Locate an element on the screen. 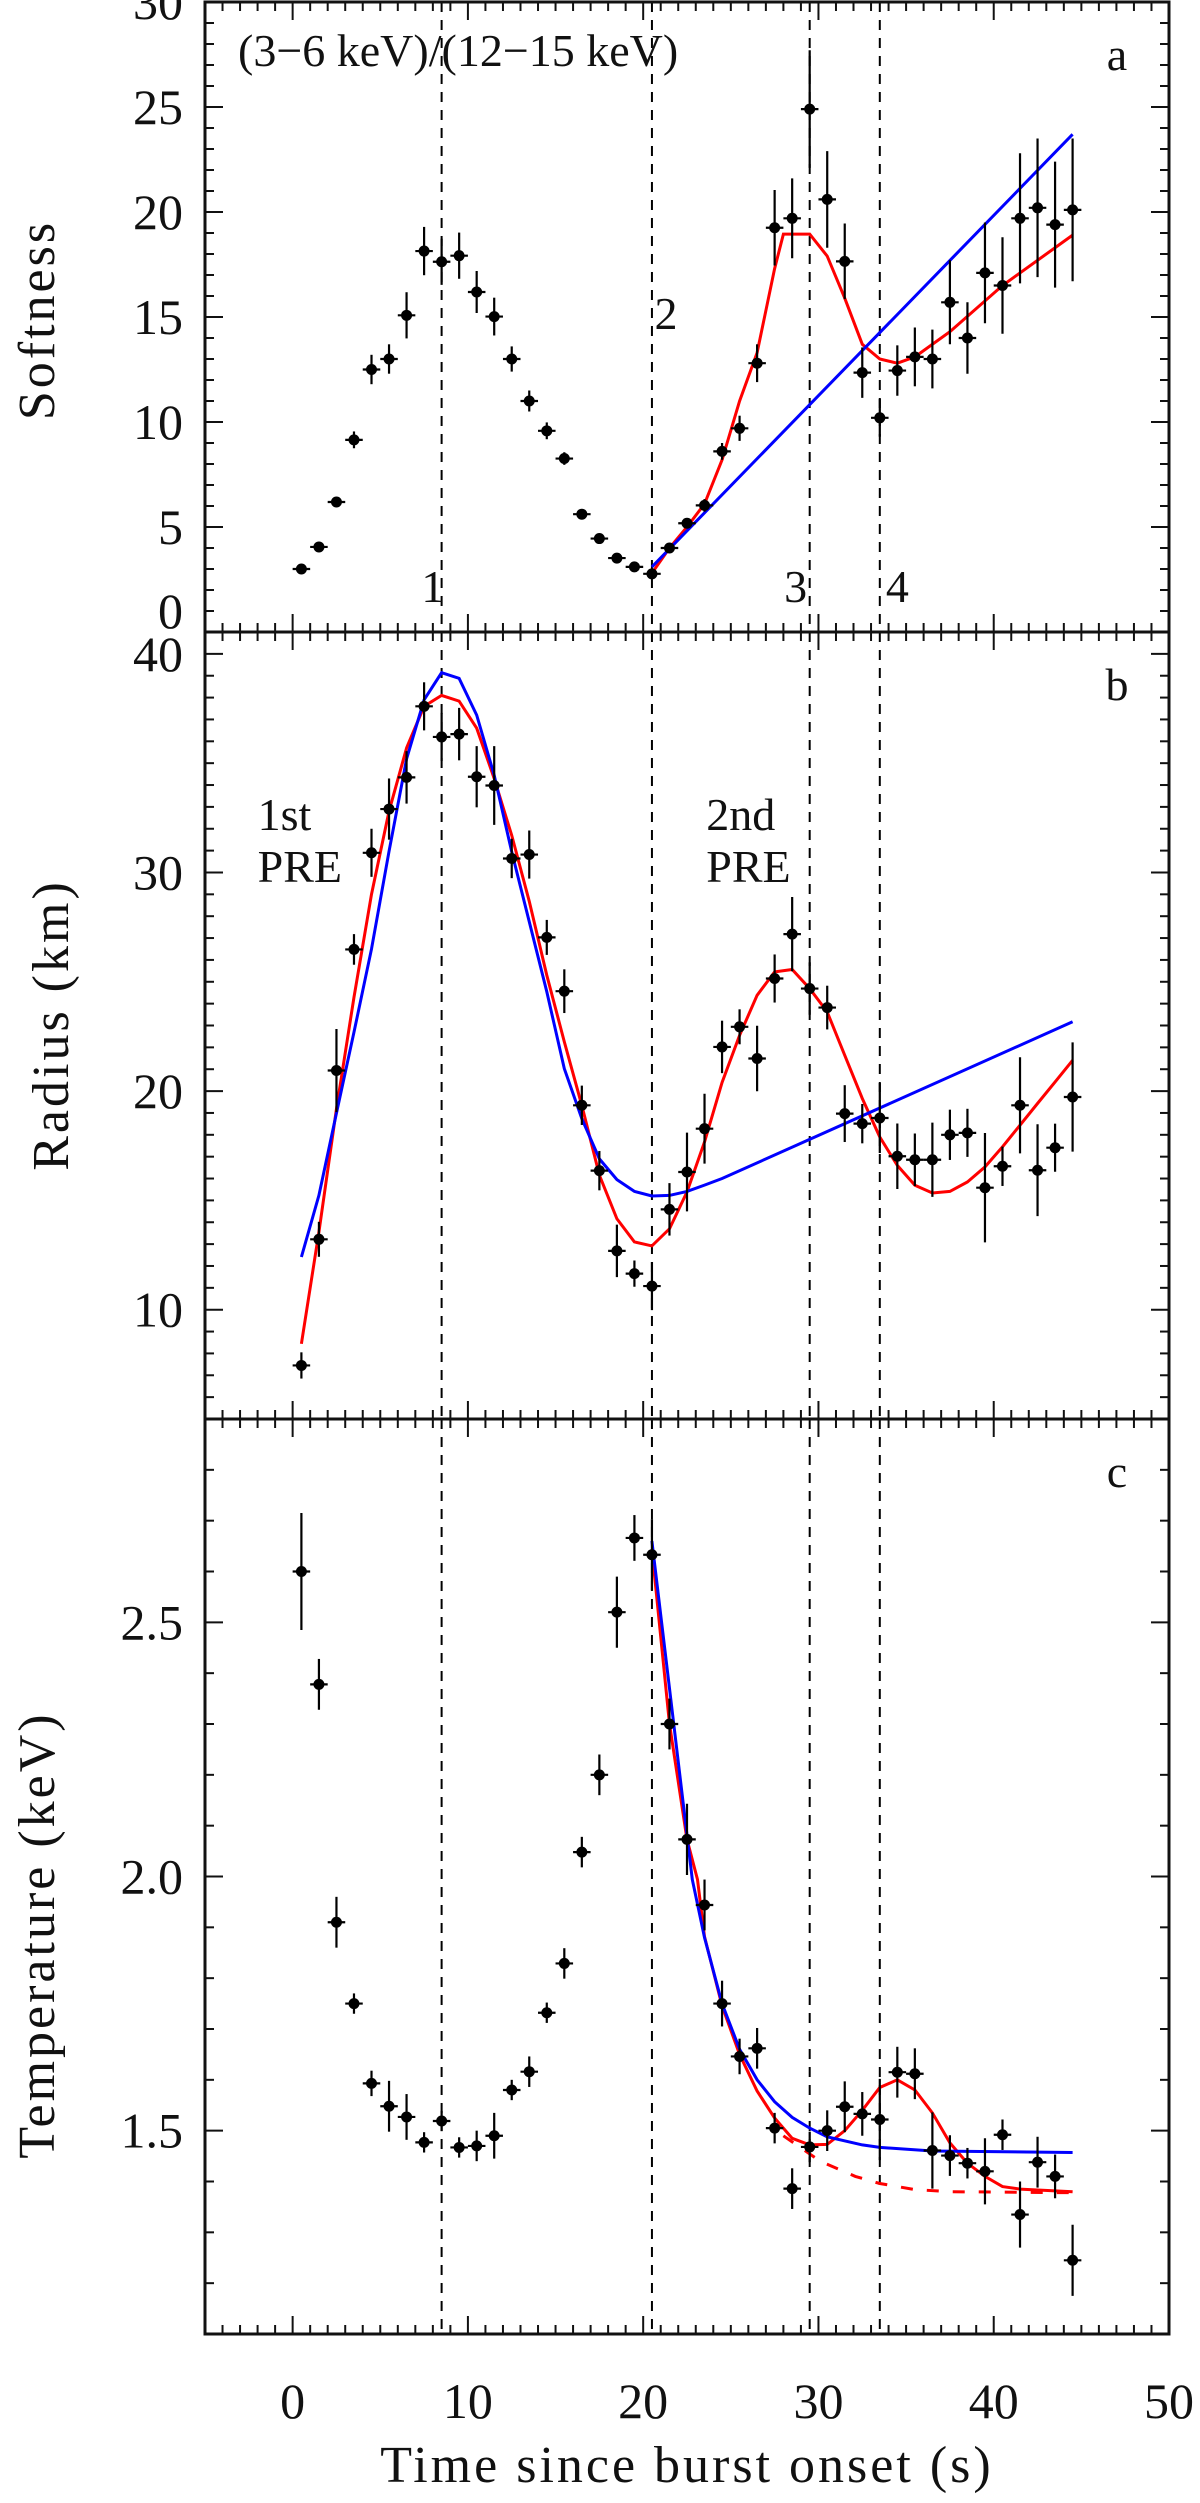  y-tick-label: 2.5 is located at coordinates (152, 1622).